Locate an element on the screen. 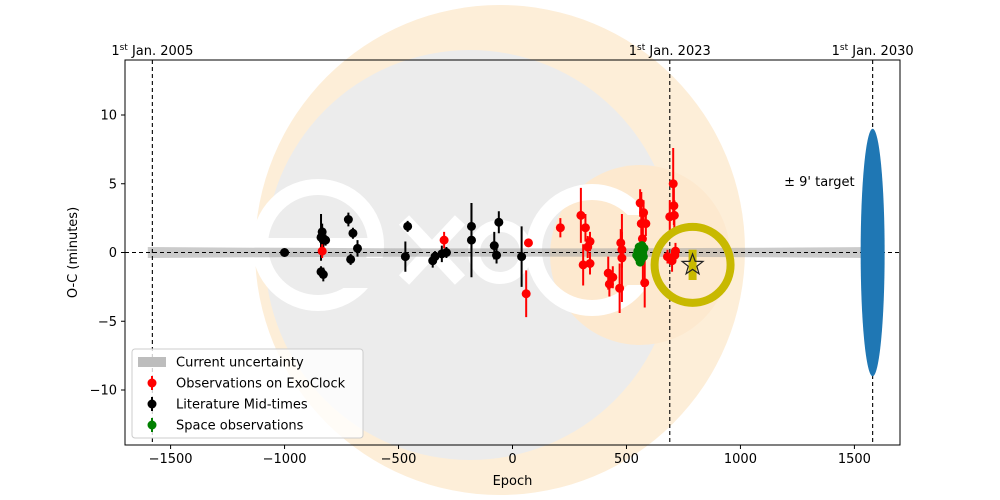 The height and width of the screenshot is (500, 1000). y-tick-label: 0 is located at coordinates (113, 253).